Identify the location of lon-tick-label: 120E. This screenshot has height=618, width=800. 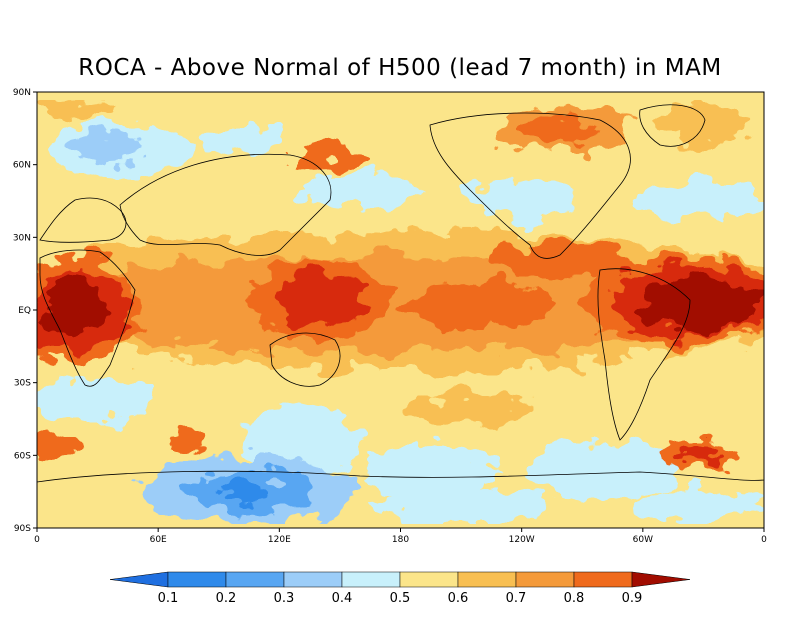
(279, 540).